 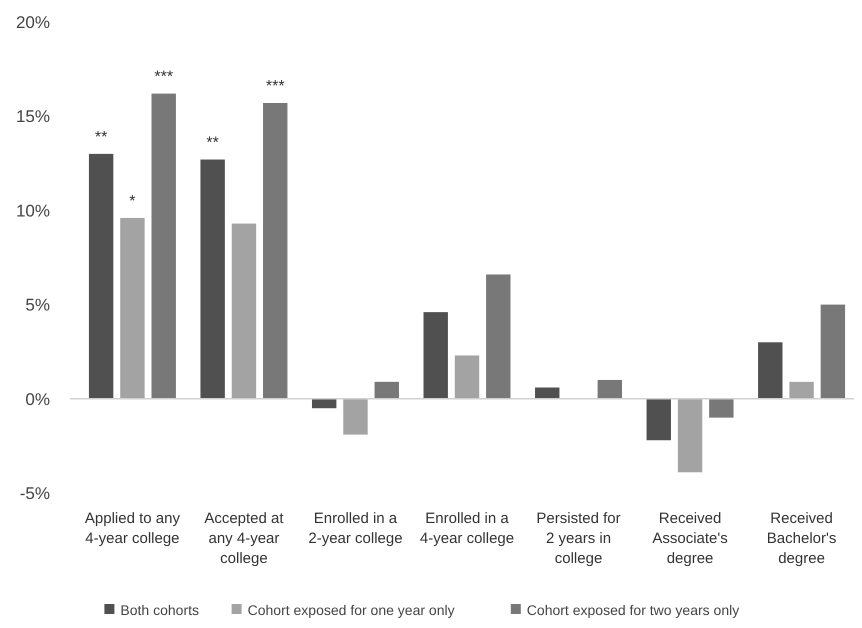 What do you see at coordinates (37, 399) in the screenshot?
I see `y-tick-label: 0%` at bounding box center [37, 399].